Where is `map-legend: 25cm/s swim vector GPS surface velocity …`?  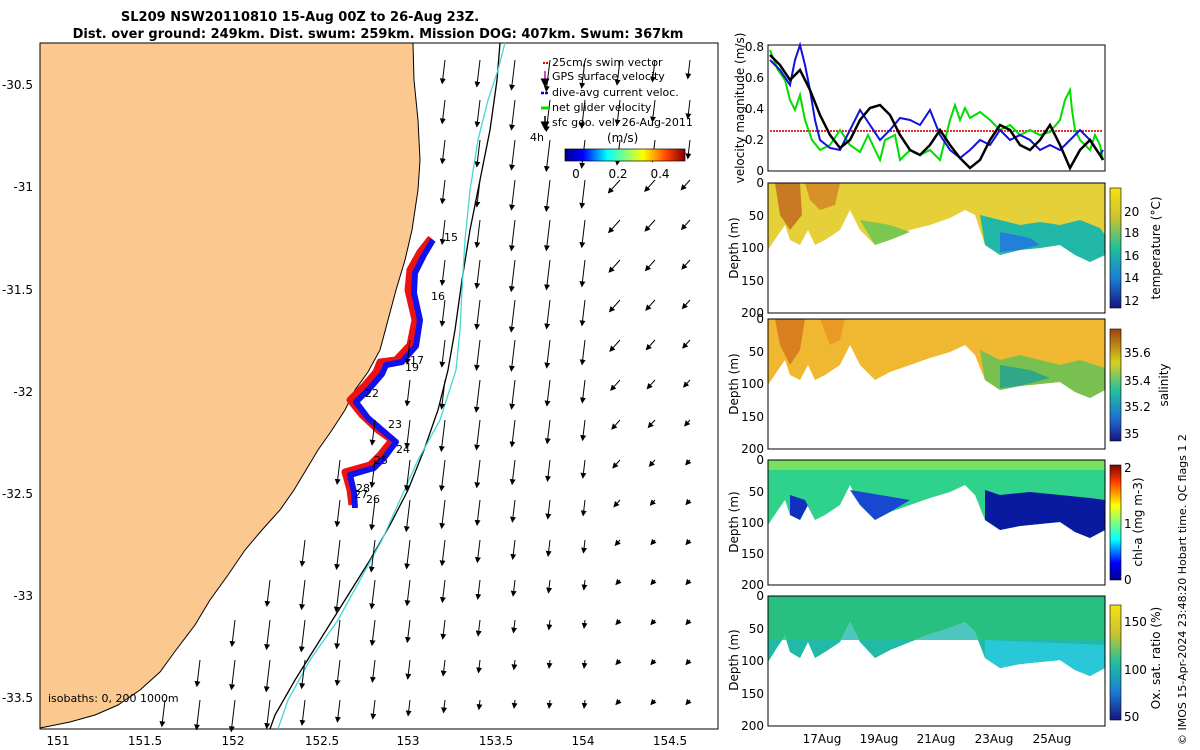 map-legend: 25cm/s swim vector GPS surface velocity … is located at coordinates (611, 118).